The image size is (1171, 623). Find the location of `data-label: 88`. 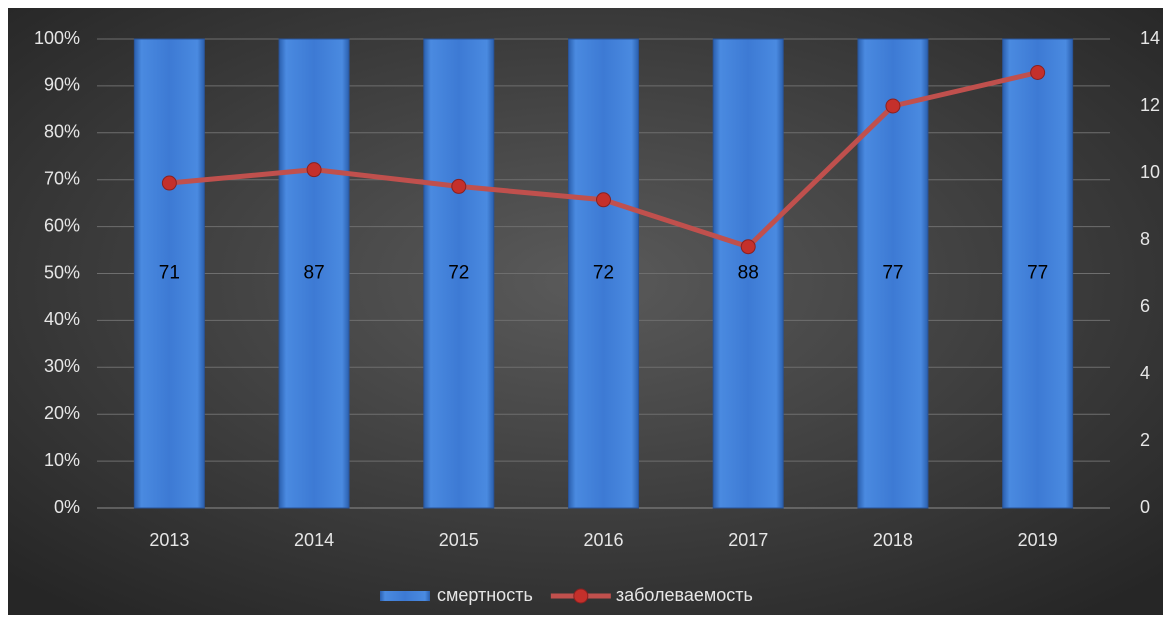

data-label: 88 is located at coordinates (748, 273).